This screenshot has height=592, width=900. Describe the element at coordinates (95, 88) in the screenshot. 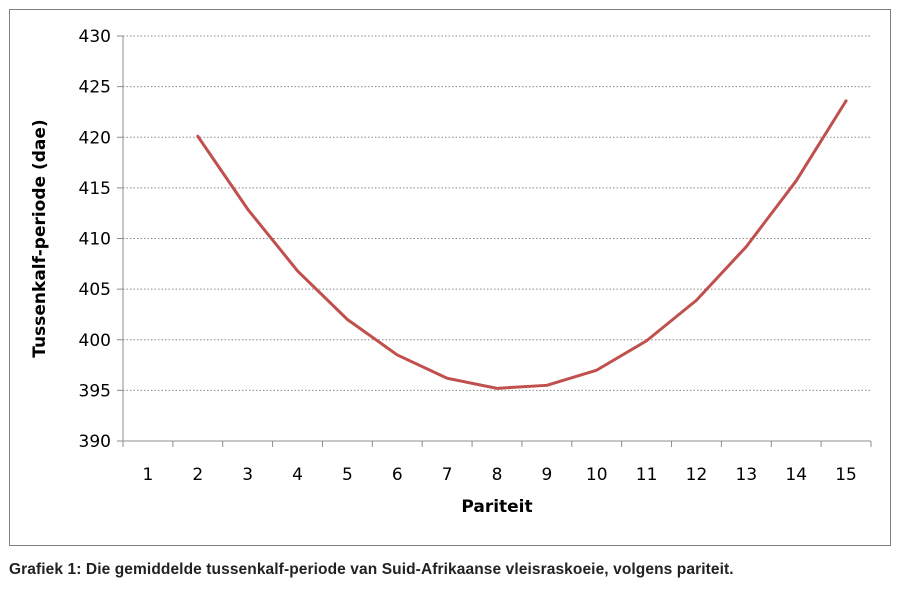

I see `y-tick-label-425: 425` at that location.